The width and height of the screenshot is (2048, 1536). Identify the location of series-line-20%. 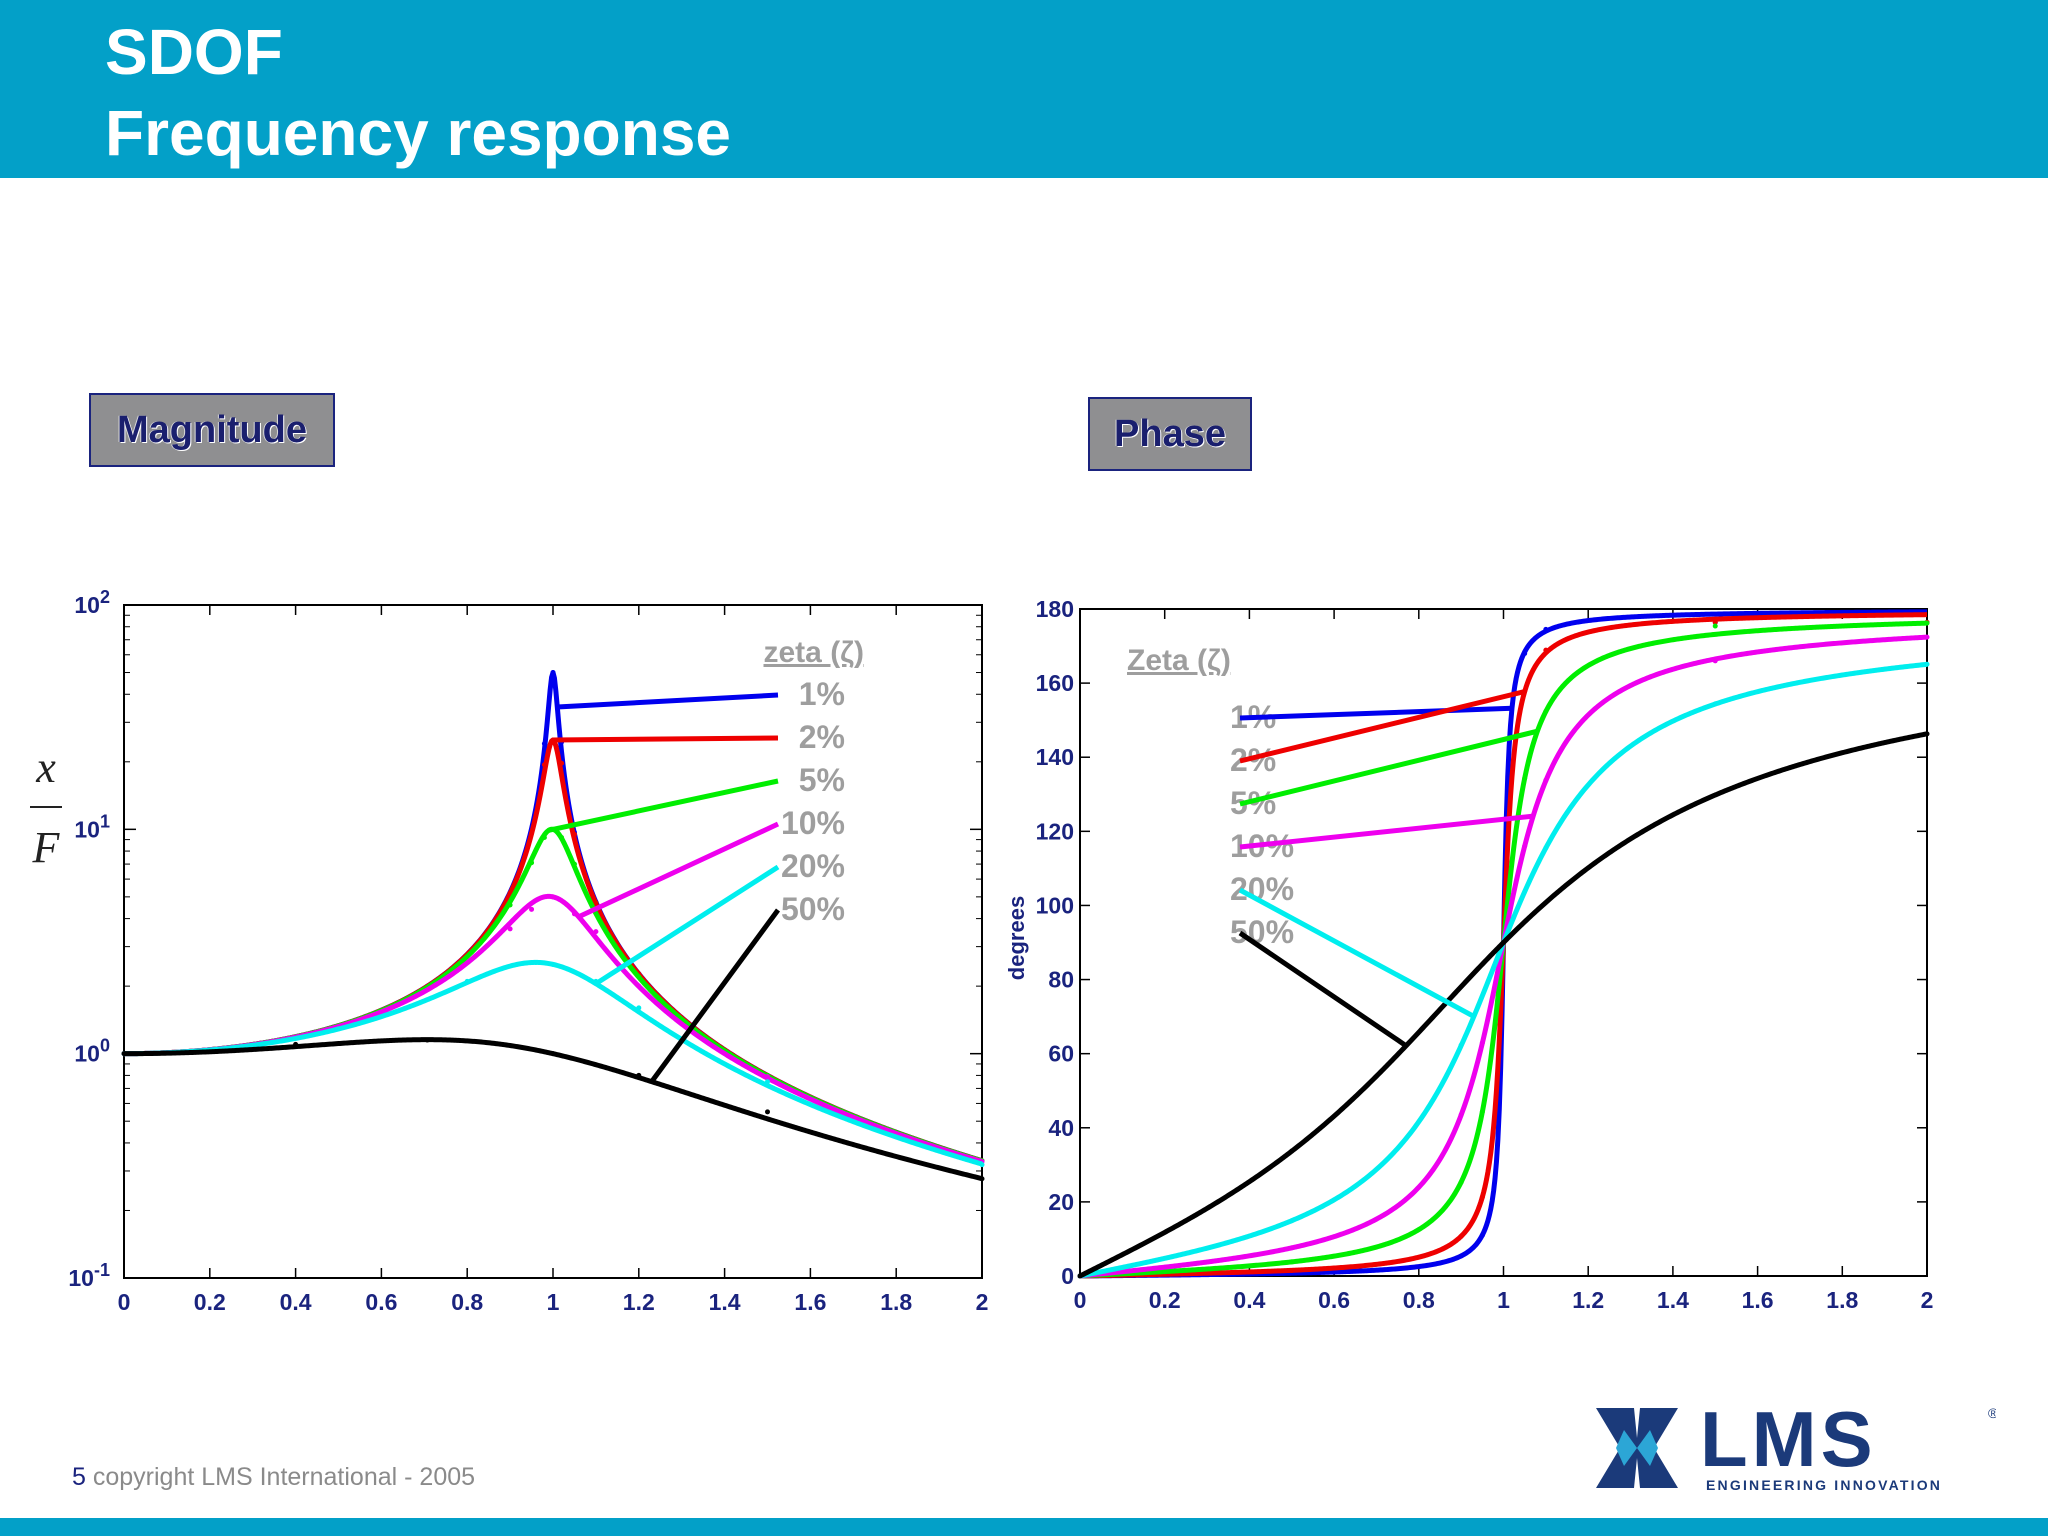
(553, 1063).